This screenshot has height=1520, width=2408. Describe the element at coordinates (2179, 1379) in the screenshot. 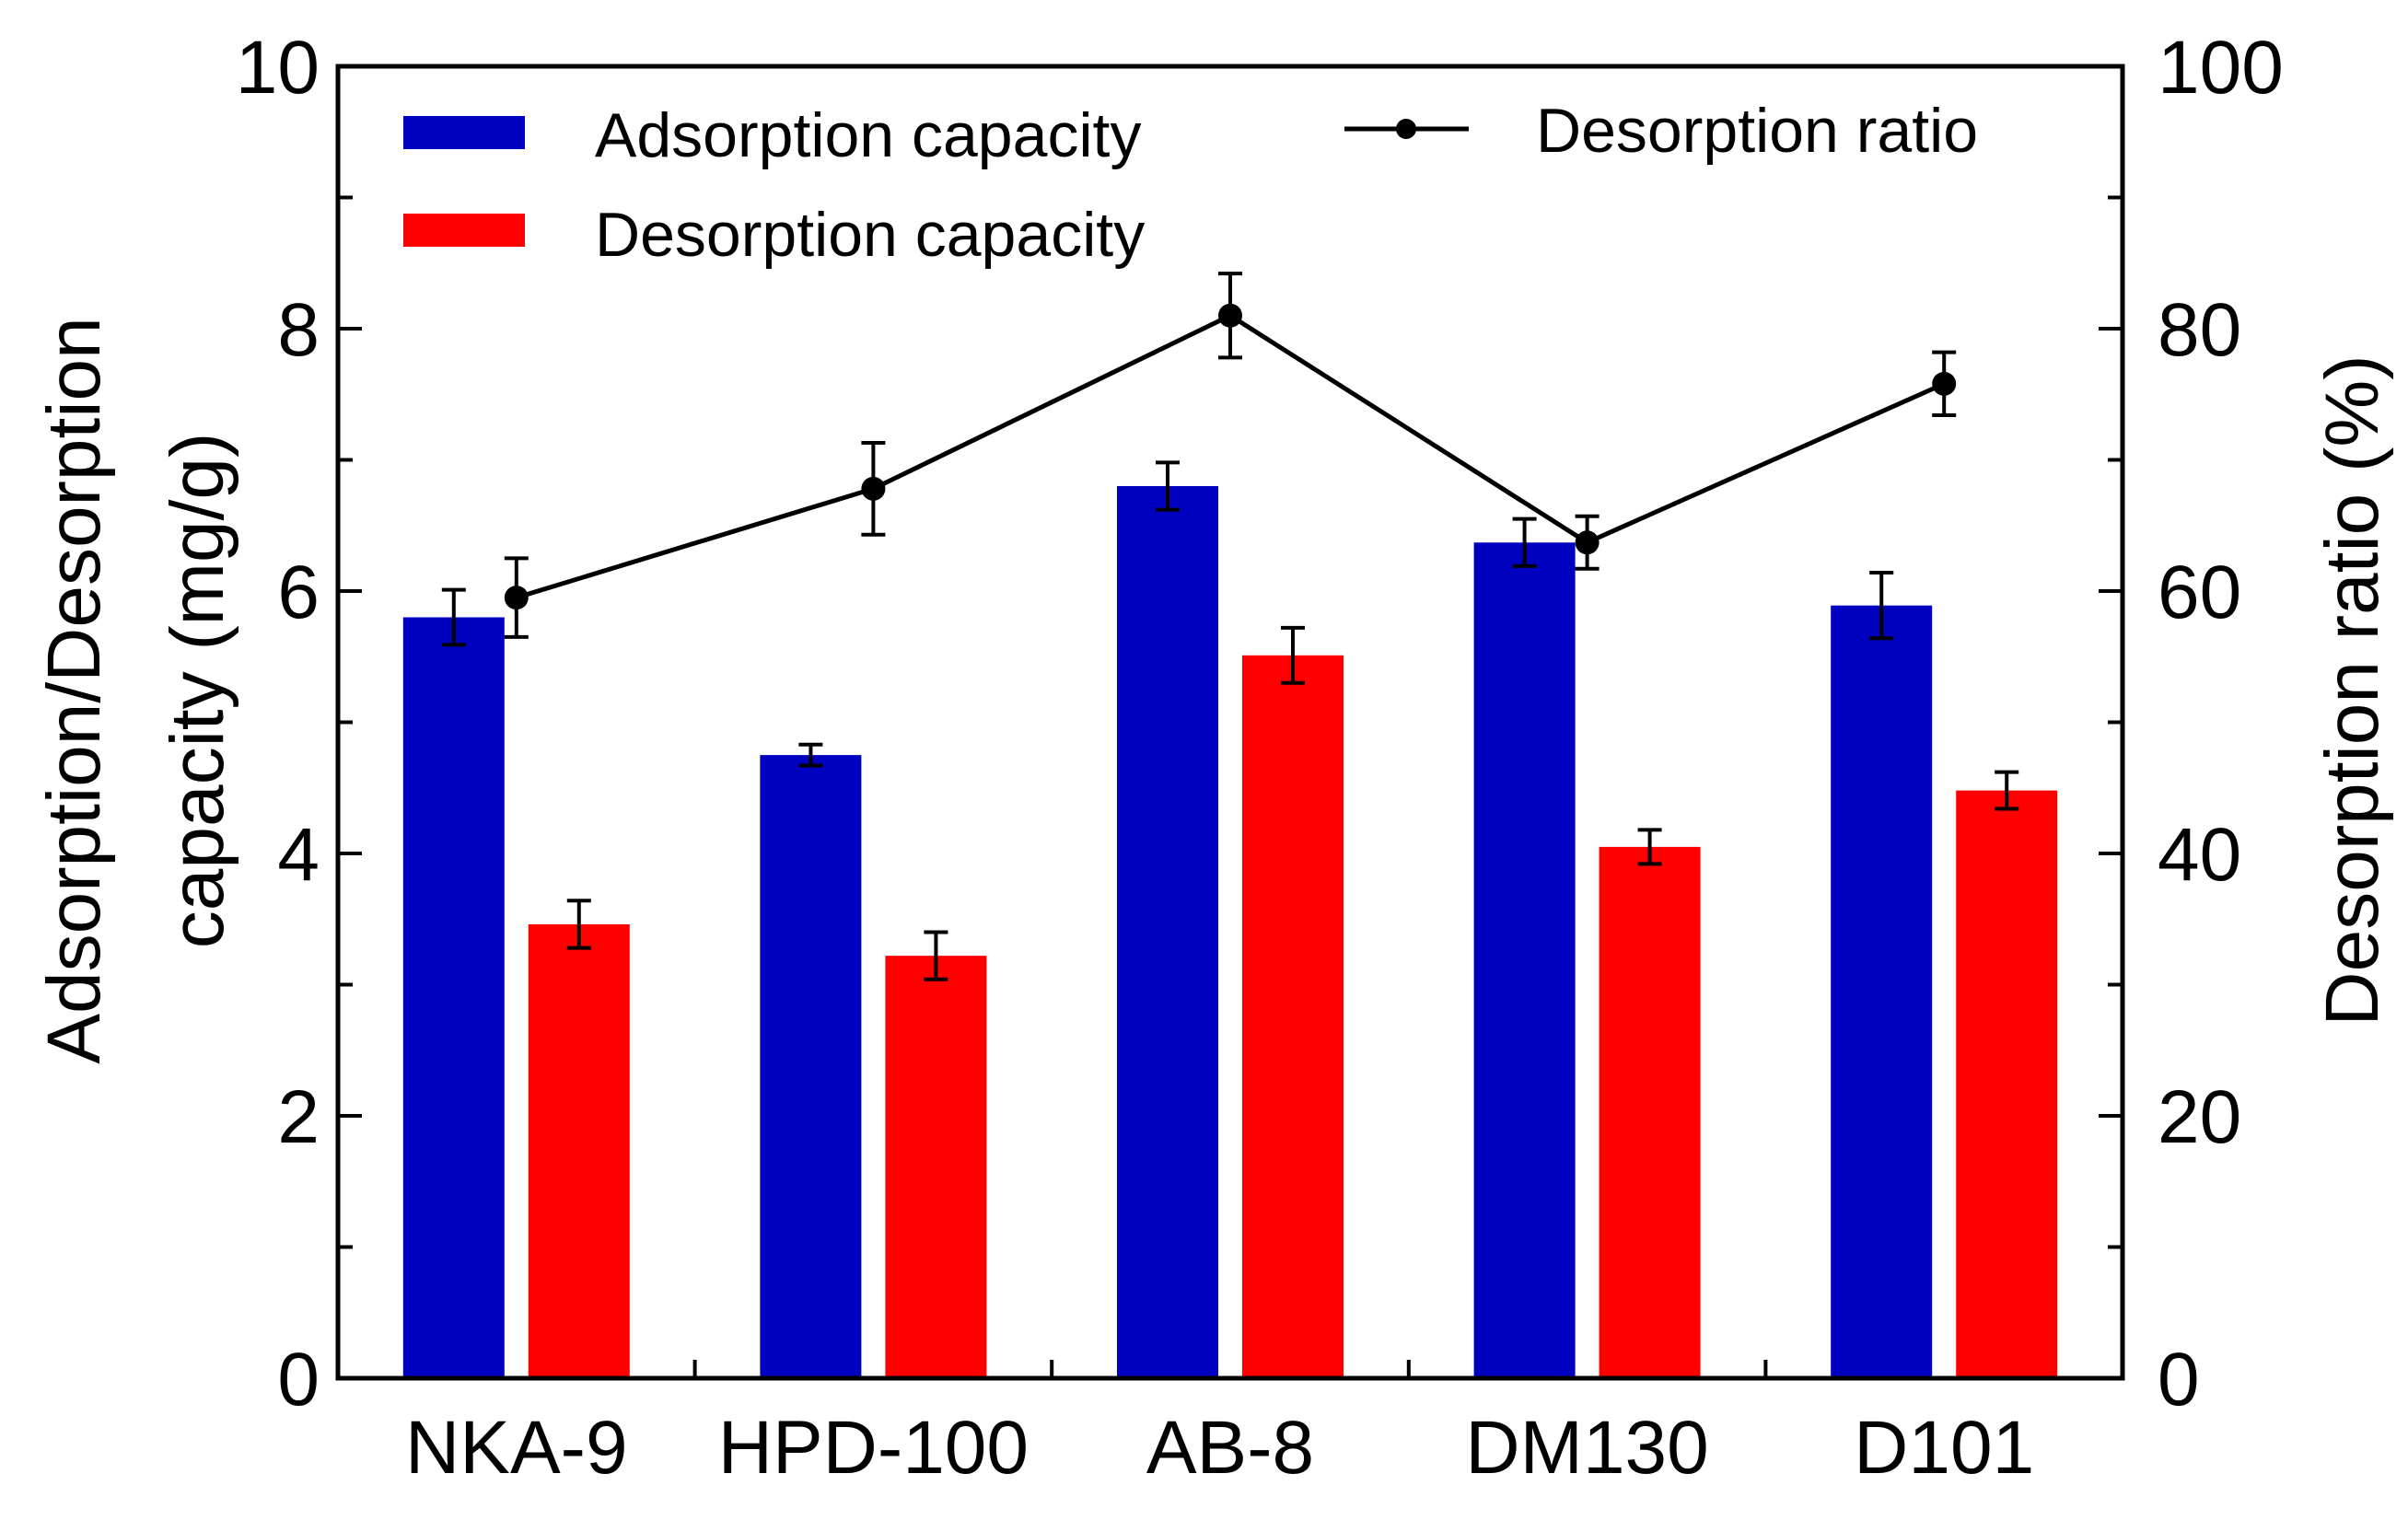

I see `y2-tick-label: 0` at that location.